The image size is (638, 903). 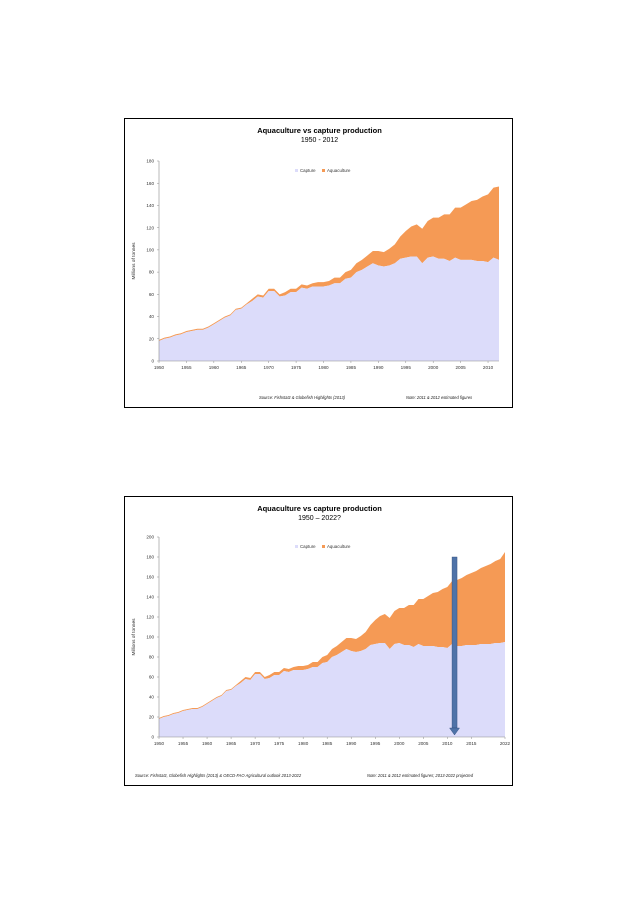 What do you see at coordinates (505, 743) in the screenshot?
I see `x-tick-label: 2022` at bounding box center [505, 743].